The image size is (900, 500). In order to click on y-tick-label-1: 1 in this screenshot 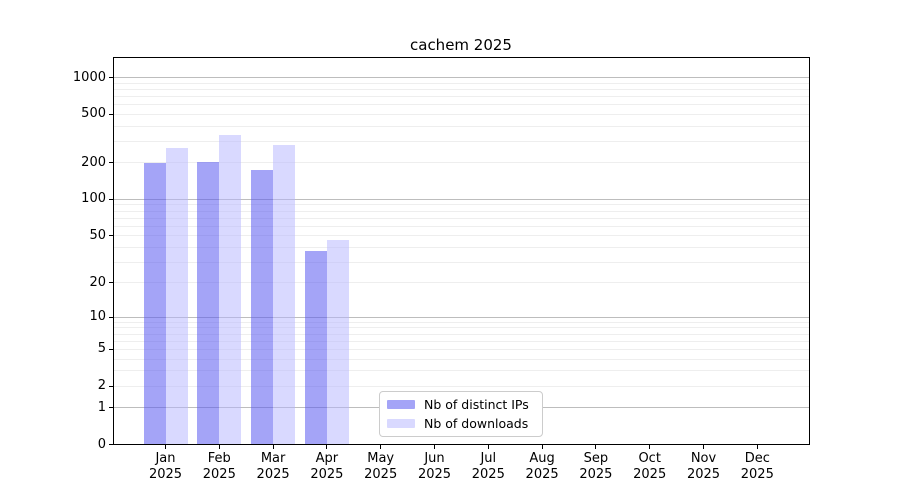, I will do `click(101, 407)`.